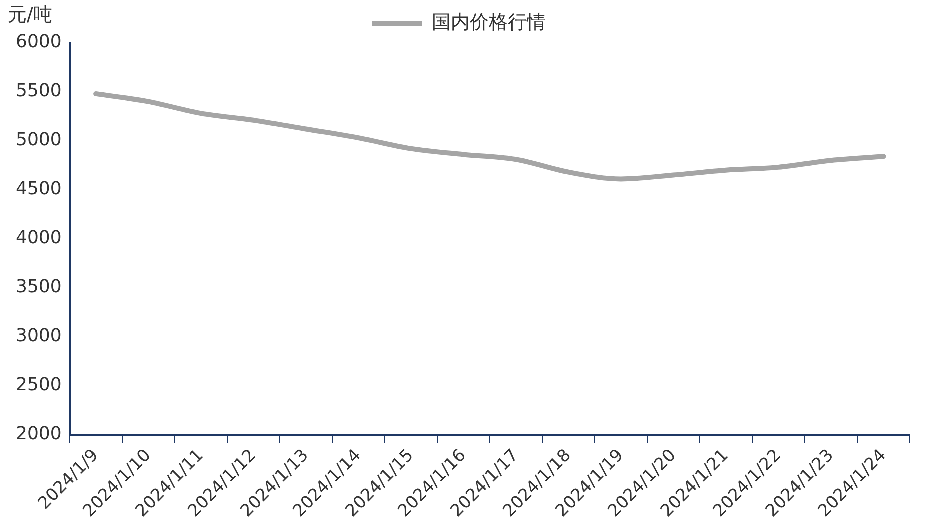 The width and height of the screenshot is (940, 531). I want to click on y-tick-label: 3000, so click(39, 336).